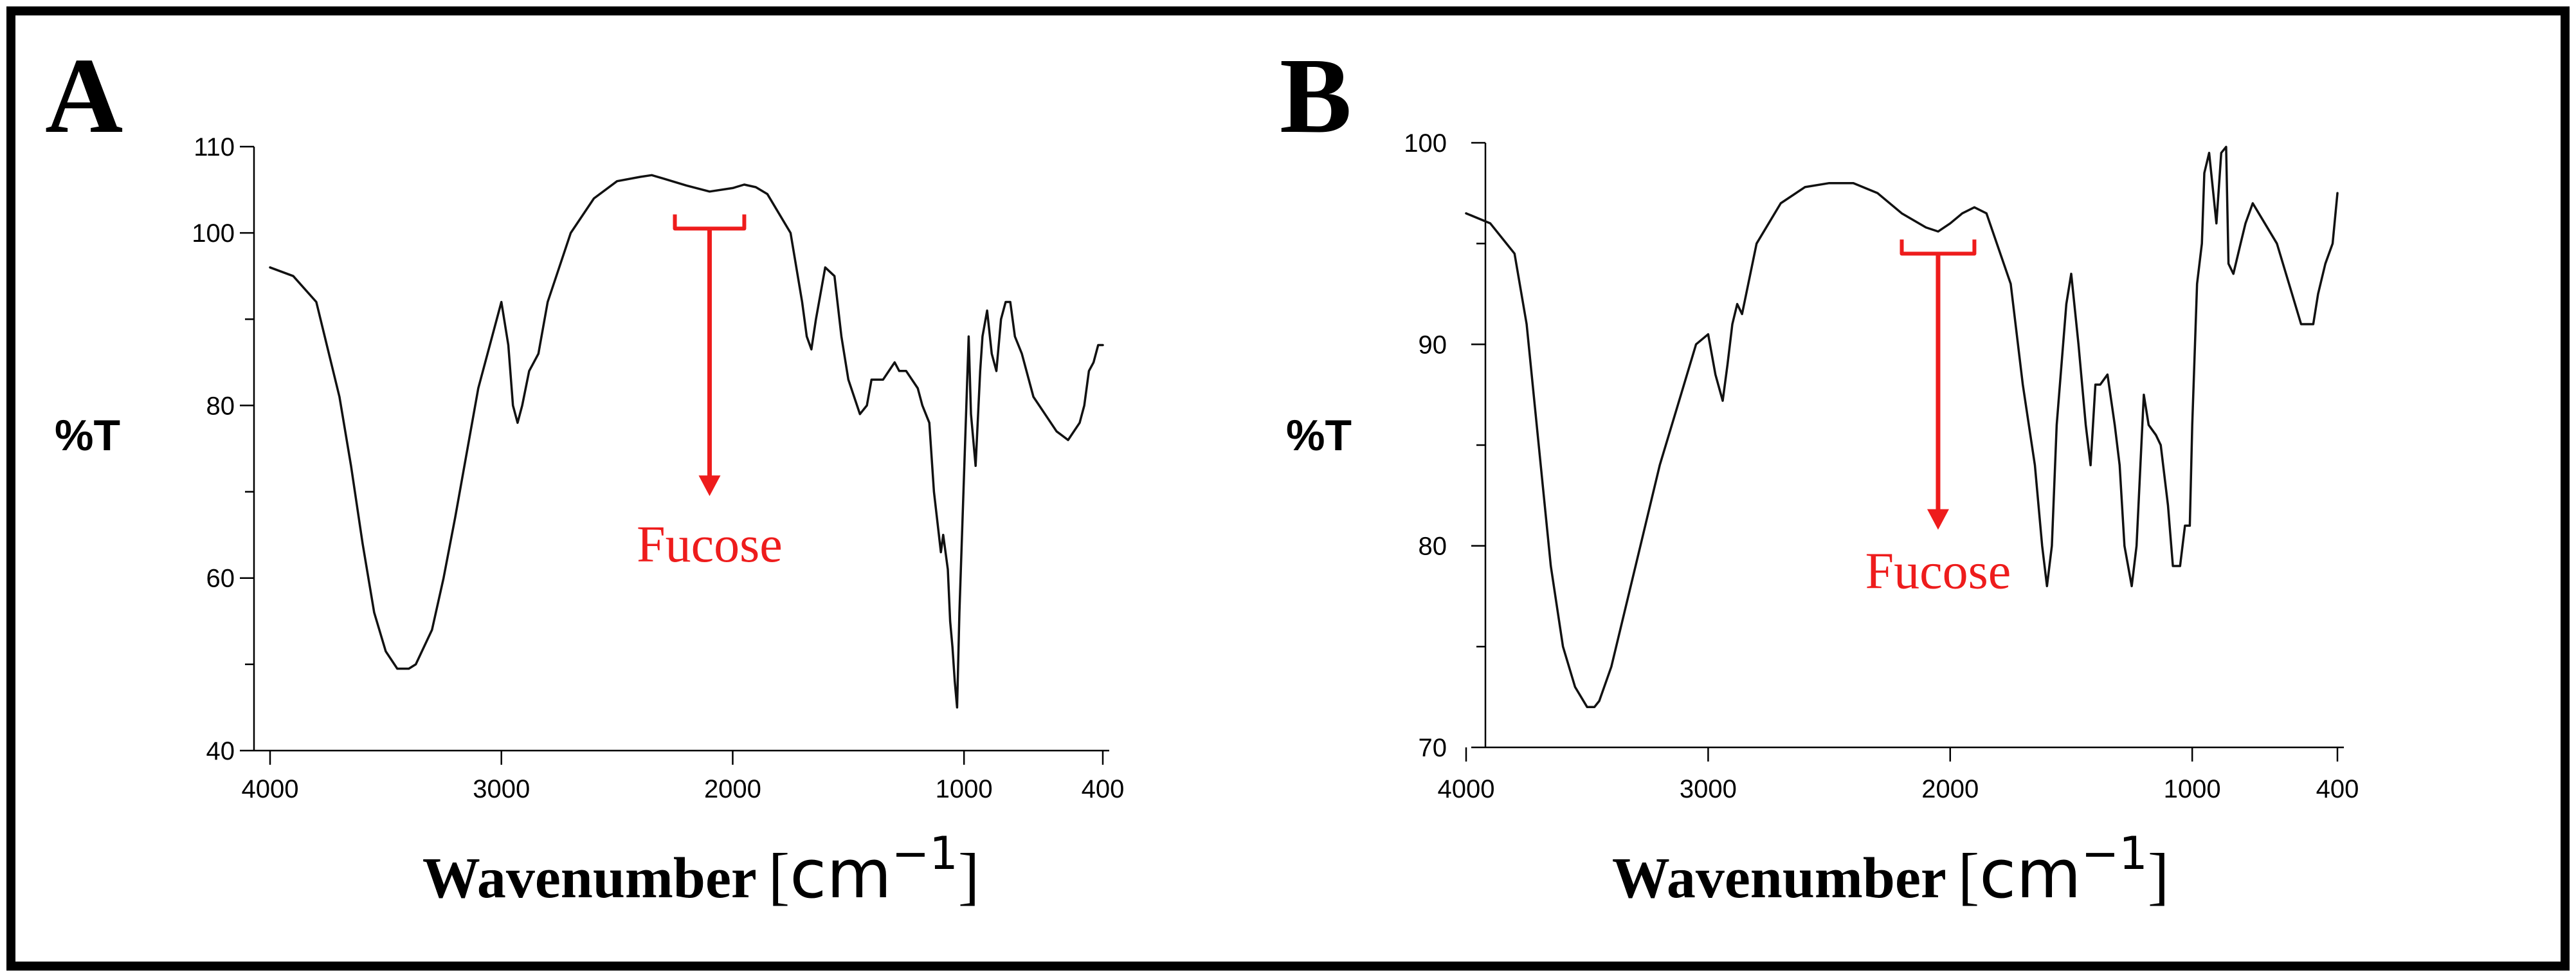 The height and width of the screenshot is (977, 2576). Describe the element at coordinates (1316, 96) in the screenshot. I see `panel-letter-b: B` at that location.